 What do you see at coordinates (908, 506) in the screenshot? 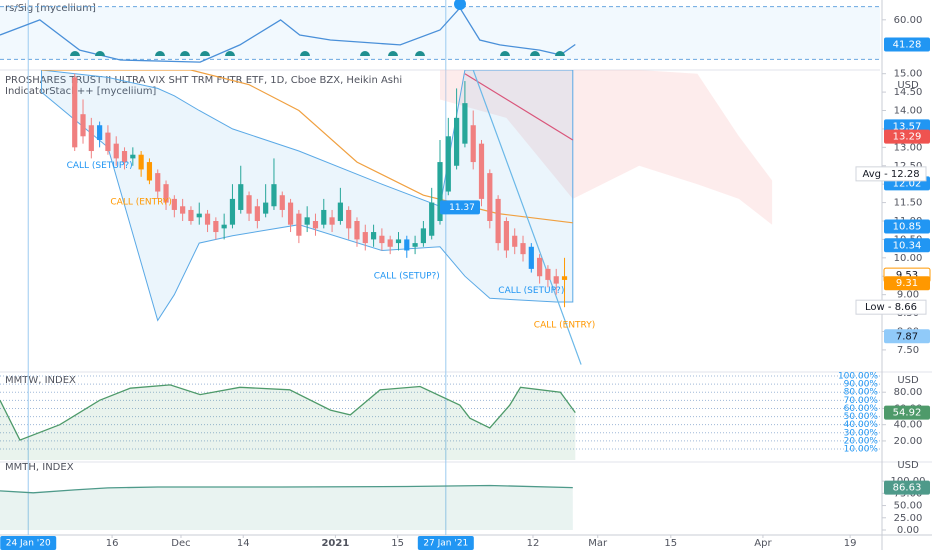
I see `y-tick-label: 50.00` at bounding box center [908, 506].